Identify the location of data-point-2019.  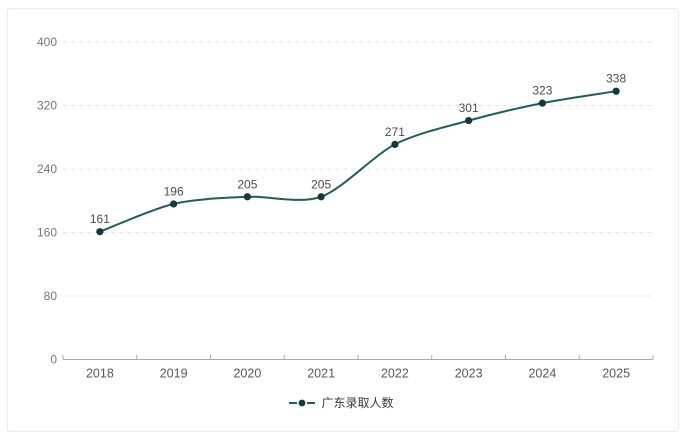
(174, 204).